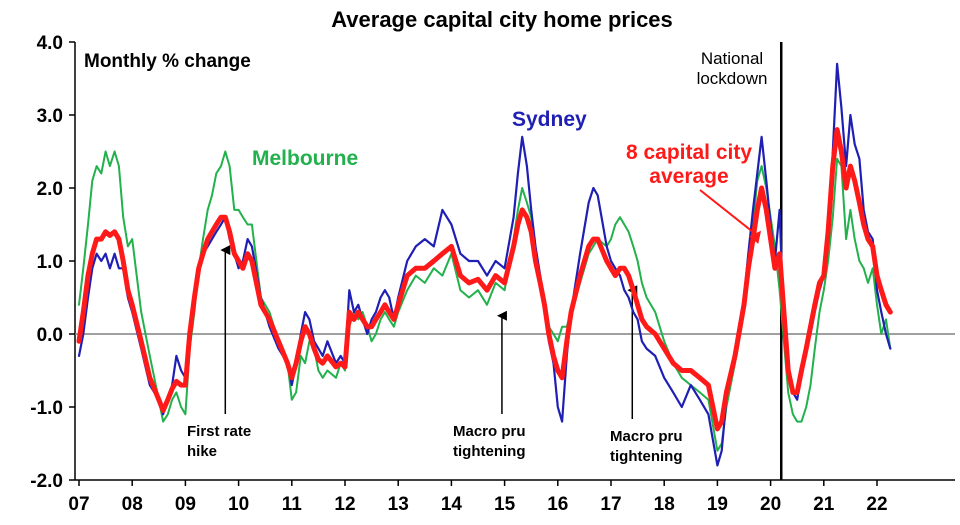 The width and height of the screenshot is (960, 525). What do you see at coordinates (219, 441) in the screenshot?
I see `annotation-label: First rate hike` at bounding box center [219, 441].